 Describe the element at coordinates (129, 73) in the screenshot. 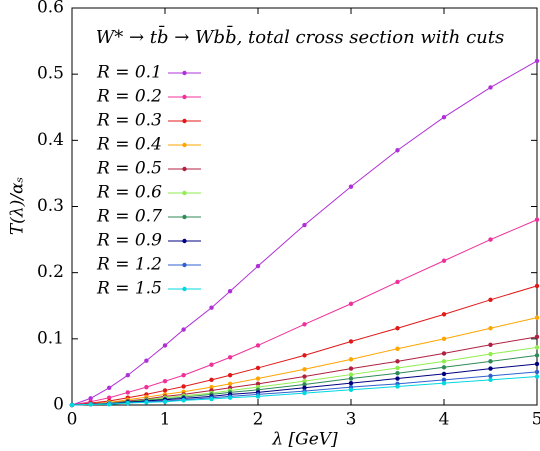

I see `legend-label: R = 0.1` at that location.